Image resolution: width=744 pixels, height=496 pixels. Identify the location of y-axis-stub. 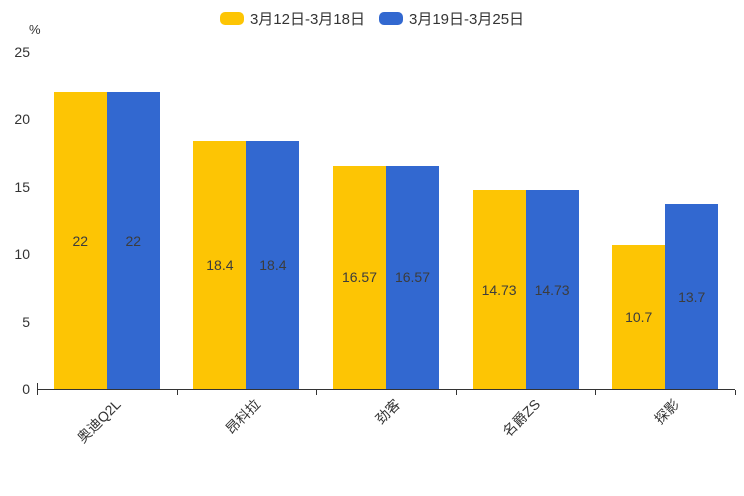
(37, 386).